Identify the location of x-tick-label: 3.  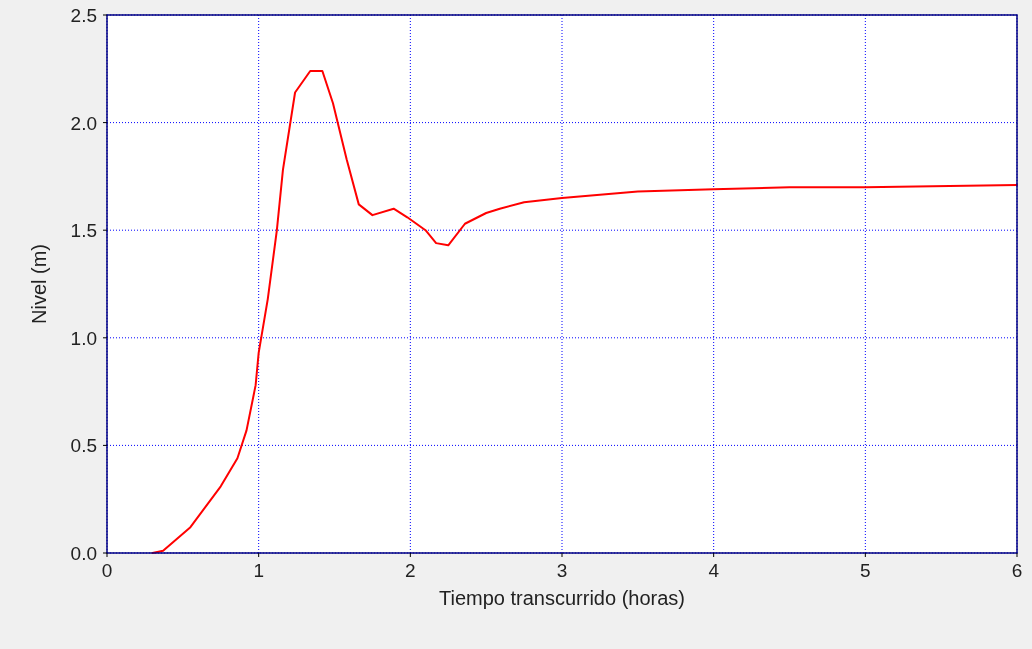
(562, 570).